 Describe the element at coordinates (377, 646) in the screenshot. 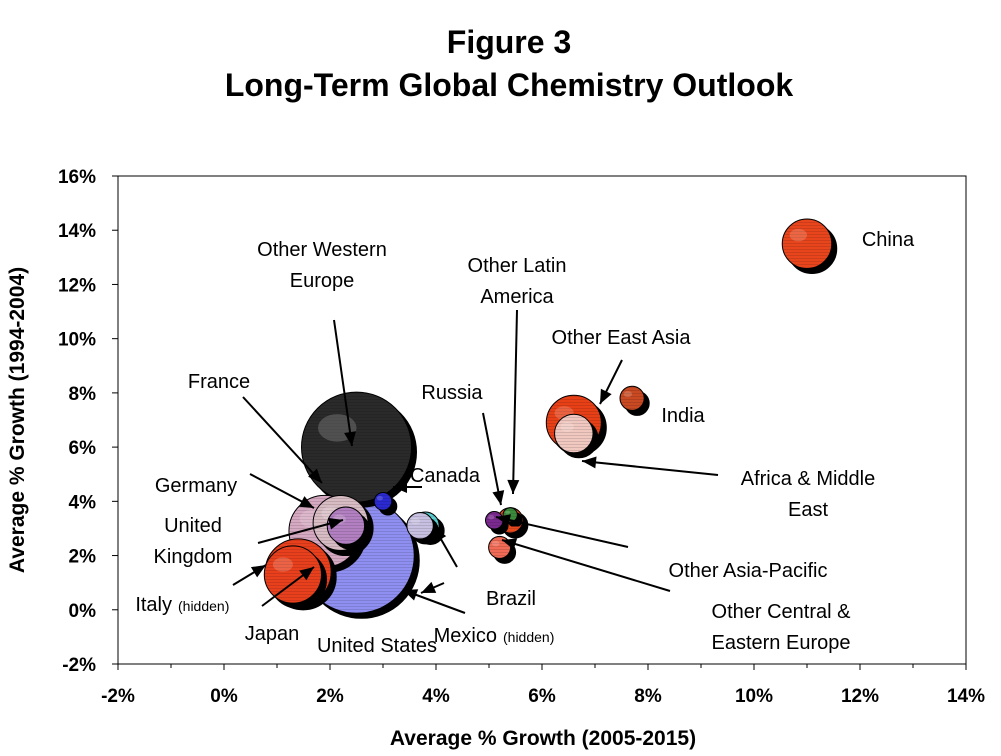

I see `label-united-states: United States` at that location.